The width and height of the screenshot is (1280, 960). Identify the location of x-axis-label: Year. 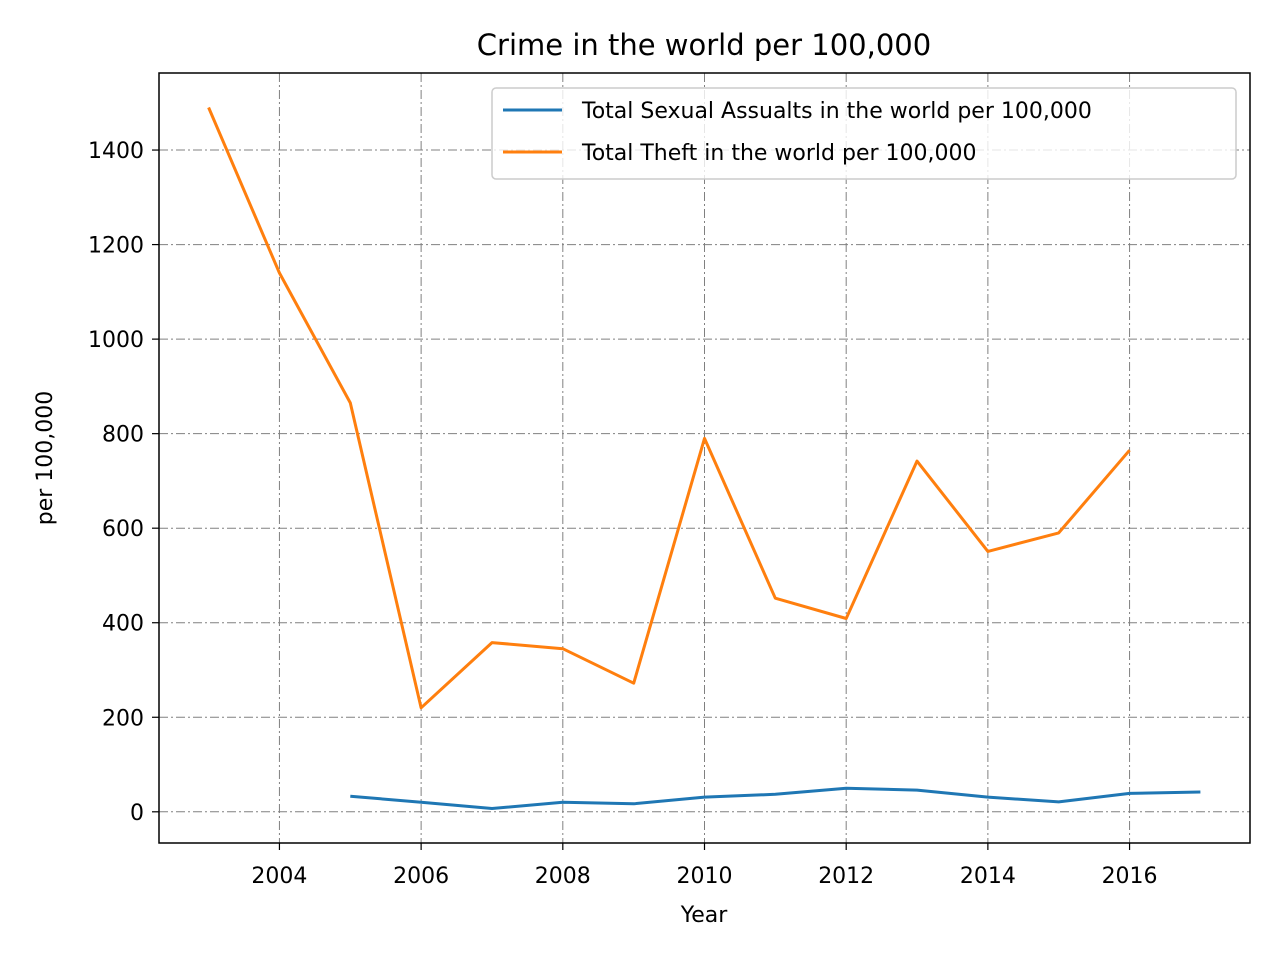
(704, 915).